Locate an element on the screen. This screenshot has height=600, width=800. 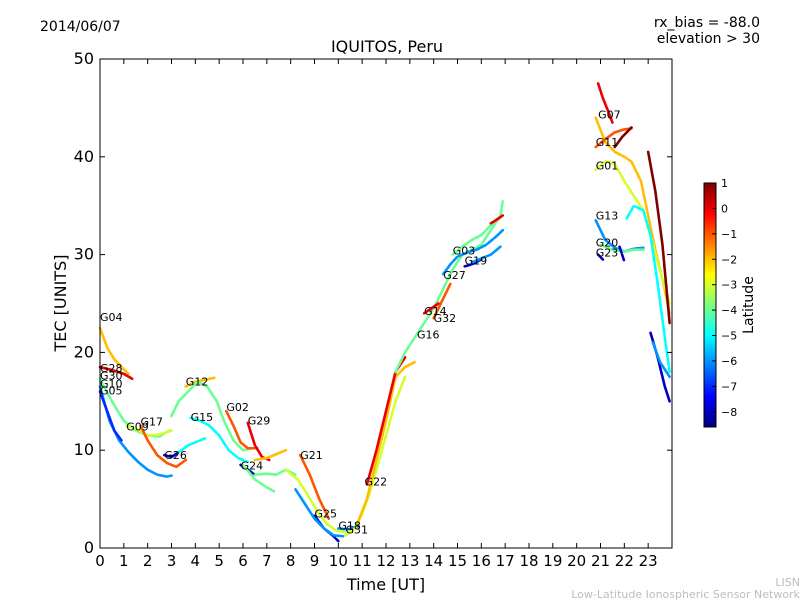
tec-trace-g12 is located at coordinates (200, 382).